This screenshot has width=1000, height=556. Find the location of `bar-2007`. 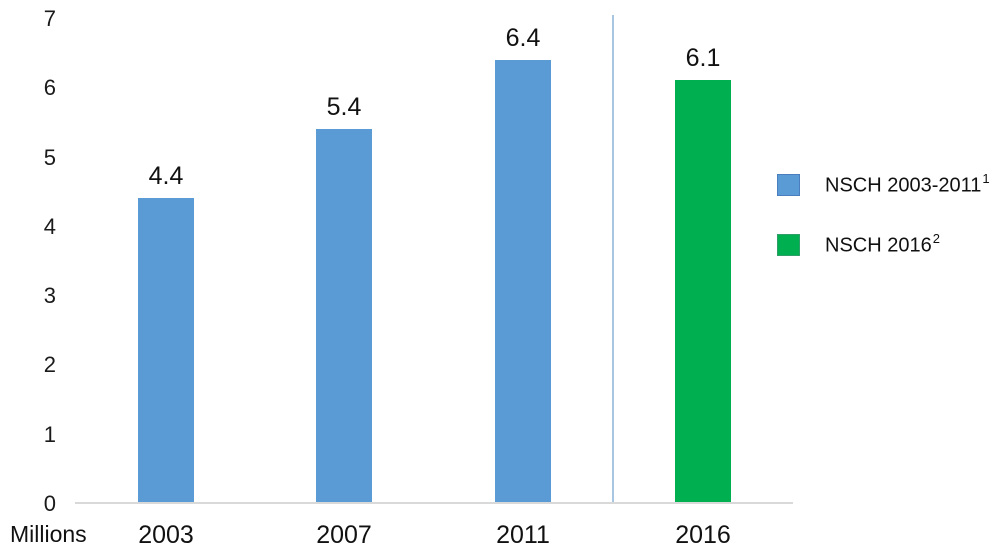

bar-2007 is located at coordinates (344, 315).